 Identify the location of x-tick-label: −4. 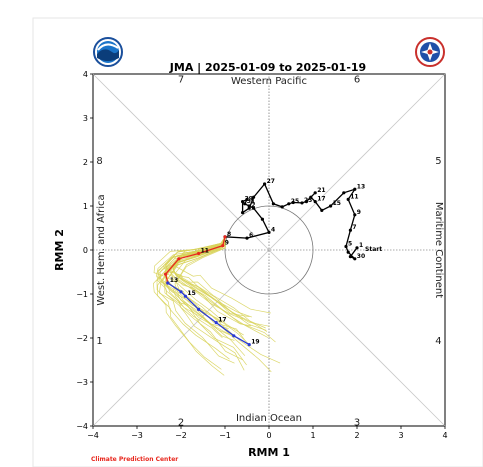
(93, 435).